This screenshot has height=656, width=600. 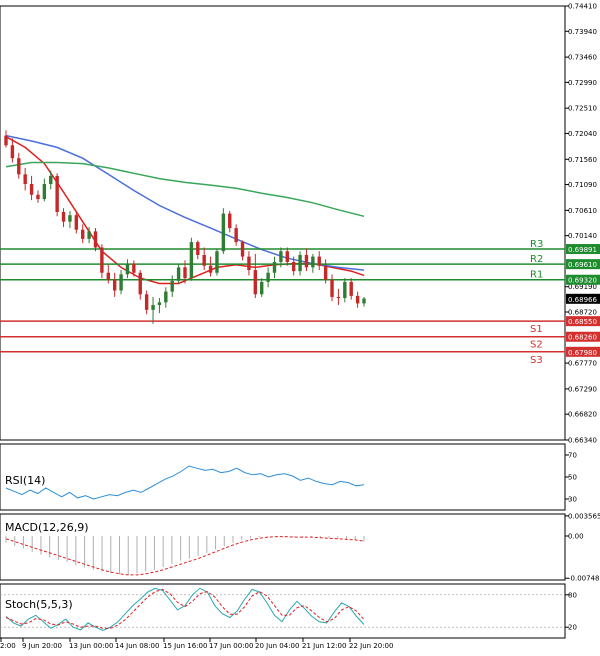 I want to click on level-name-r1: R1, so click(x=536, y=275).